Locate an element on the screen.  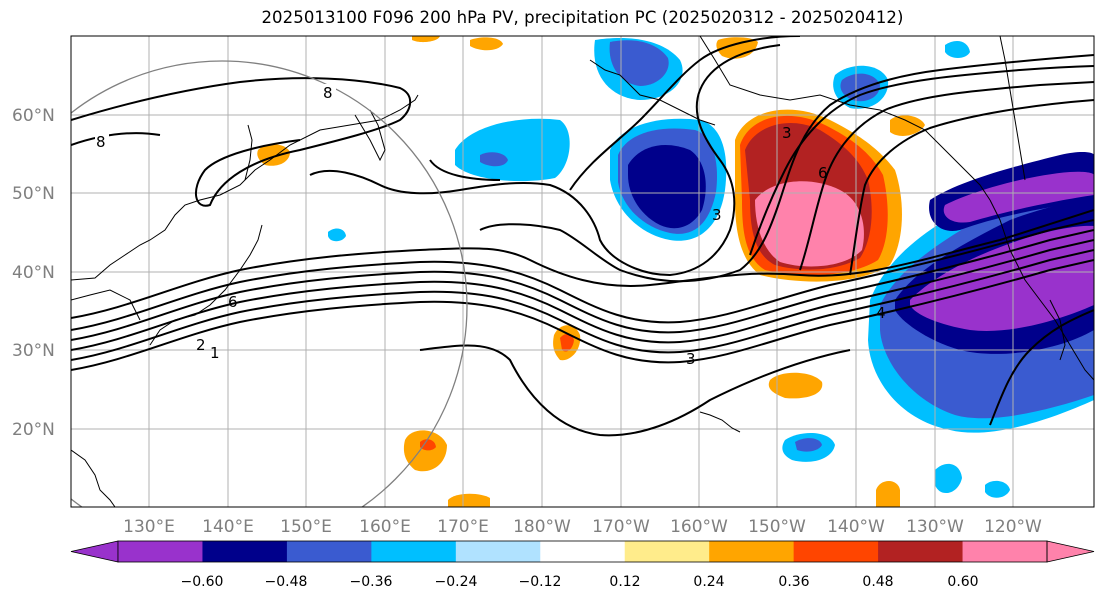
colorbar-outline is located at coordinates (582, 551).